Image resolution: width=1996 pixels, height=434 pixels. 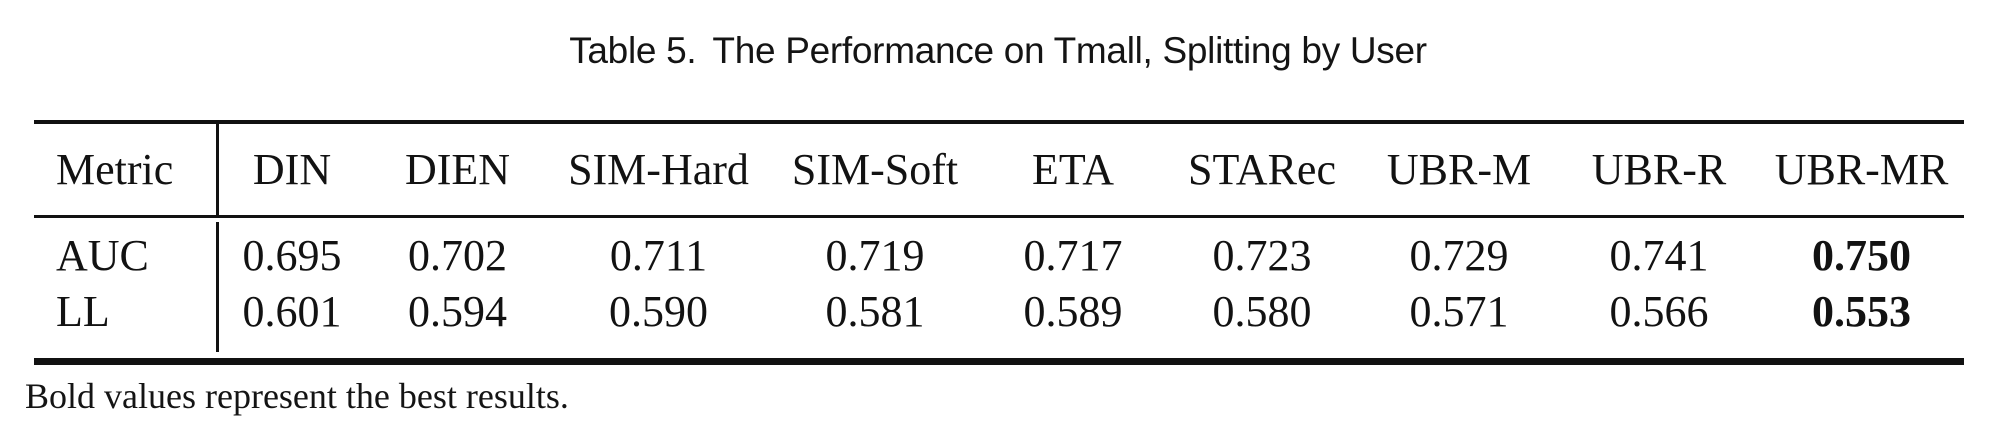 What do you see at coordinates (1073, 311) in the screenshot?
I see `value-cell: 0.589` at bounding box center [1073, 311].